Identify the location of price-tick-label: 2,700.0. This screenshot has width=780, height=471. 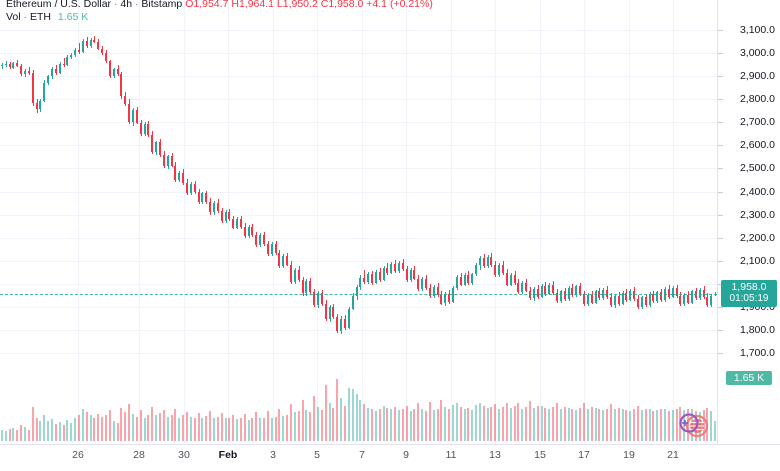
(749, 122).